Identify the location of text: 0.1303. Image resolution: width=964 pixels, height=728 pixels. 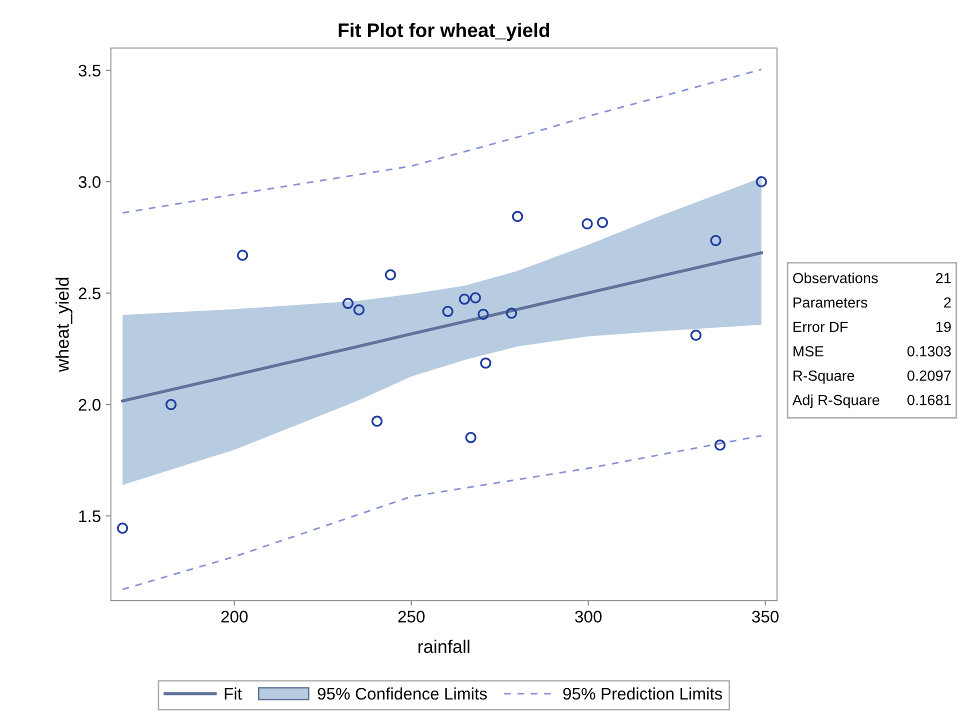
(929, 351).